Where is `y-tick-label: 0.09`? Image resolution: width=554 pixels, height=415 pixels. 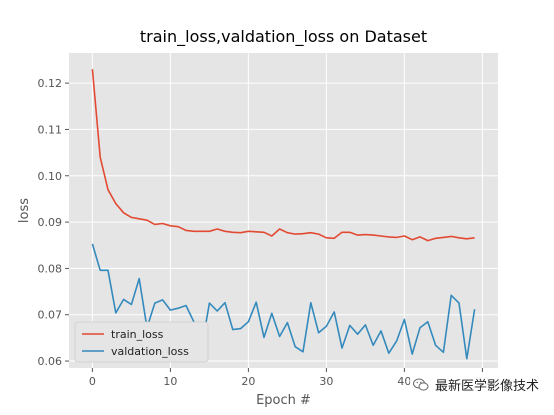 y-tick-label: 0.09 is located at coordinates (50, 222).